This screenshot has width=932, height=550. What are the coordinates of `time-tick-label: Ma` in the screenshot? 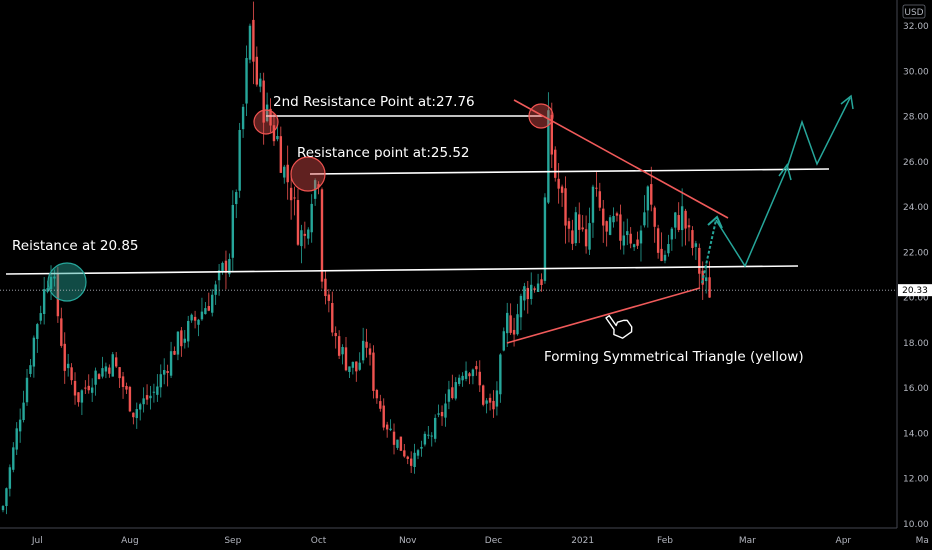 It's located at (922, 541).